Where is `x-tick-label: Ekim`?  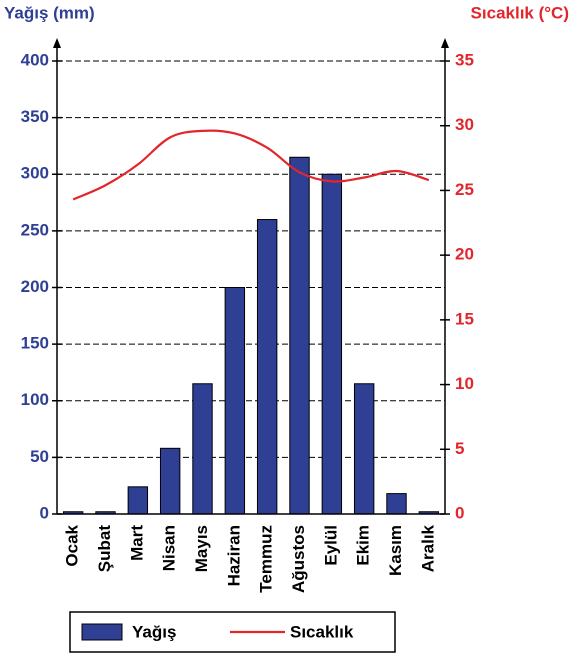
x-tick-label: Ekim is located at coordinates (363, 545).